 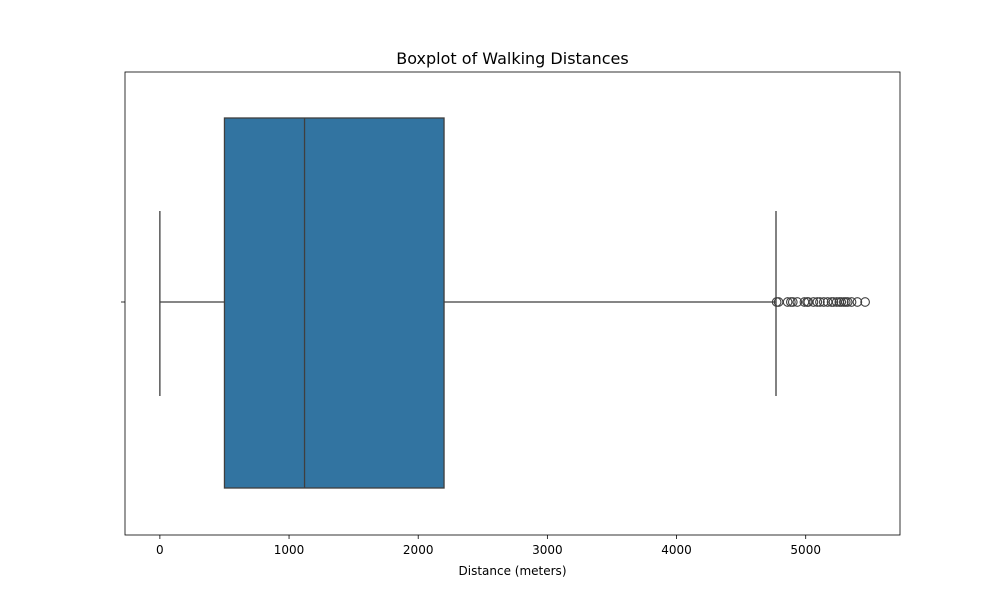 What do you see at coordinates (676, 550) in the screenshot?
I see `x-tick-label: 4000` at bounding box center [676, 550].